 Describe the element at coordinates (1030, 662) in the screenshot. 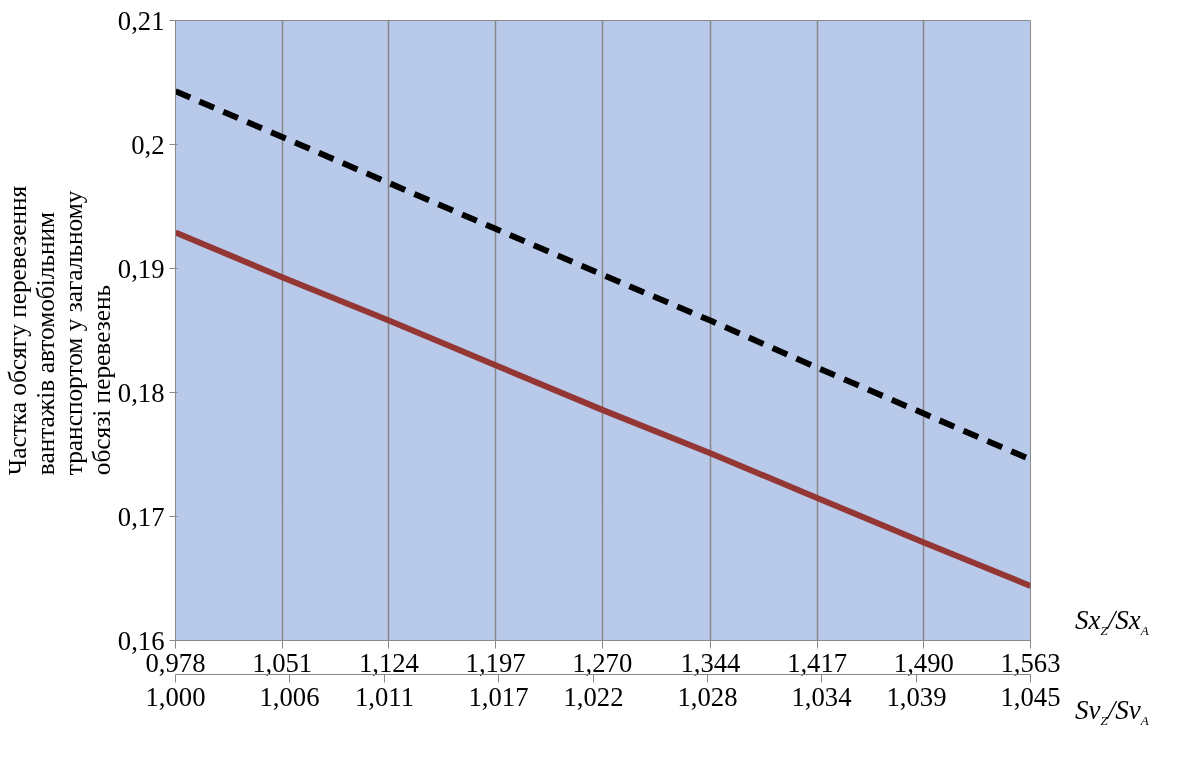

I see `x-tick-label: 1,563` at that location.